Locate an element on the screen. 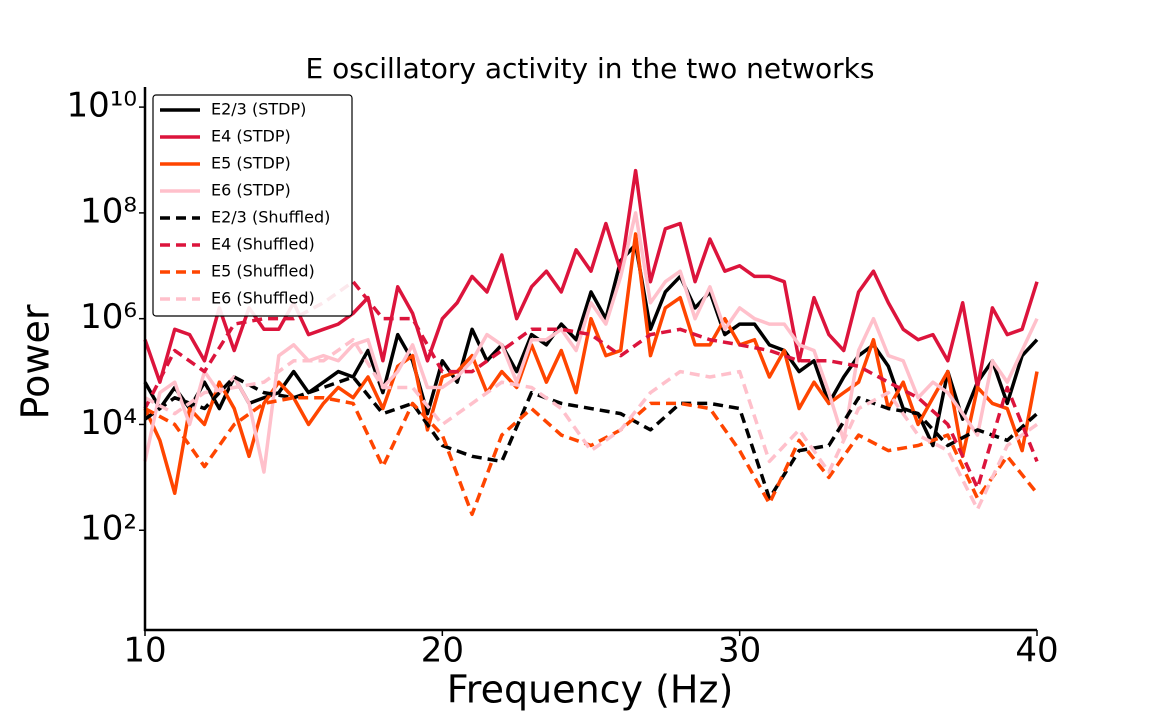 The image size is (1152, 720). legend-box is located at coordinates (252, 205).